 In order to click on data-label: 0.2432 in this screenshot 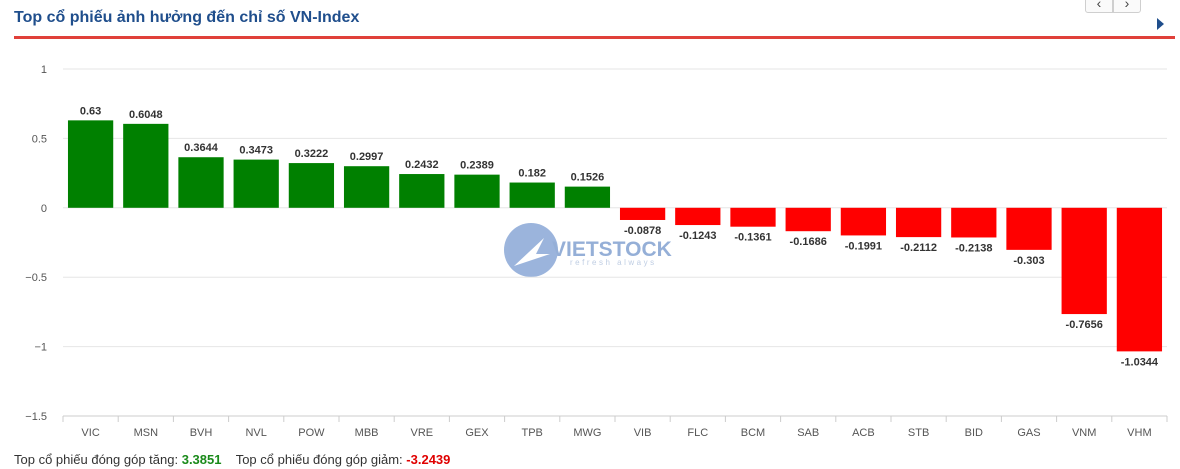, I will do `click(422, 165)`.